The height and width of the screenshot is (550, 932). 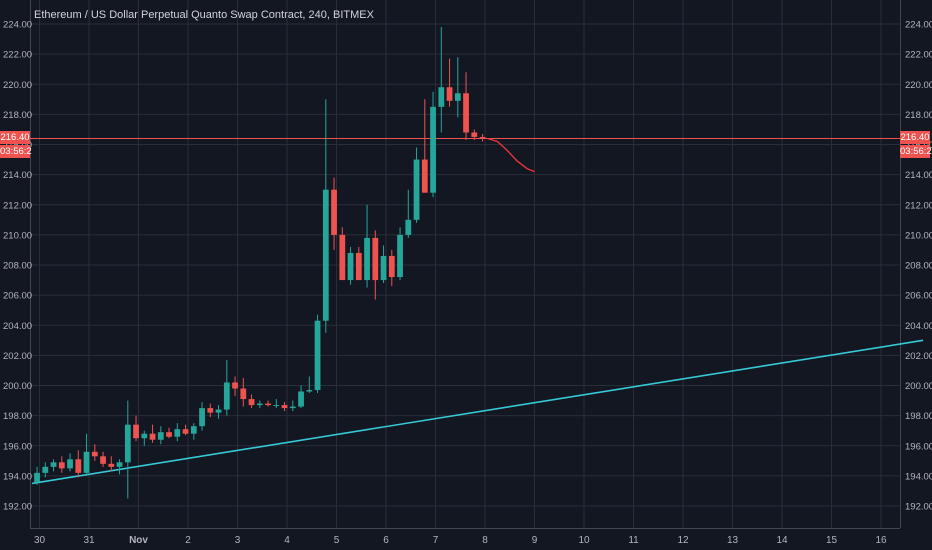 What do you see at coordinates (683, 540) in the screenshot?
I see `x-tick-label: 12` at bounding box center [683, 540].